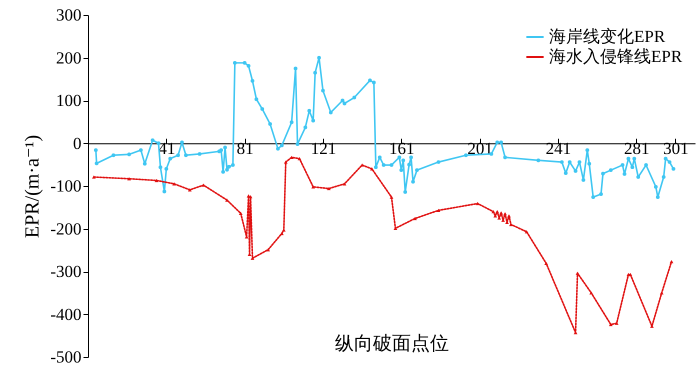 This screenshot has width=700, height=377. What do you see at coordinates (607, 36) in the screenshot?
I see `legend-label: 海岸线变化EPR` at bounding box center [607, 36].